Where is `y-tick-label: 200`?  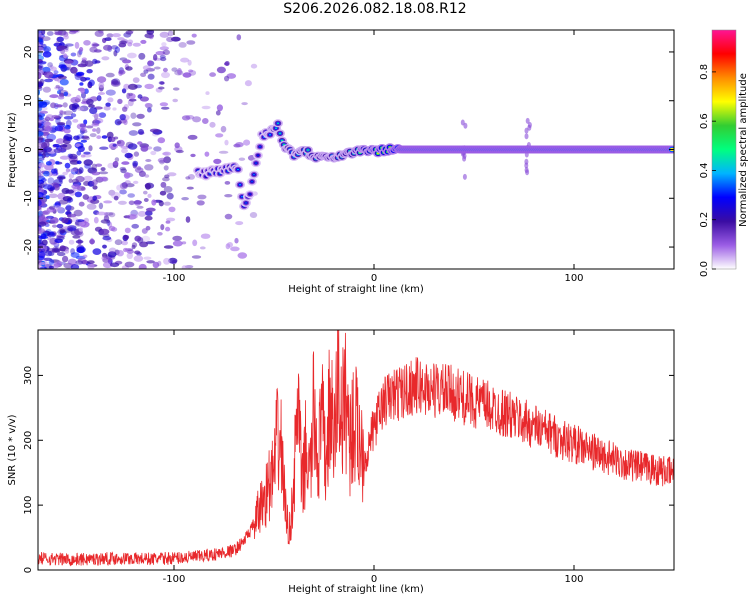 y-tick-label: 200 is located at coordinates (28, 440).